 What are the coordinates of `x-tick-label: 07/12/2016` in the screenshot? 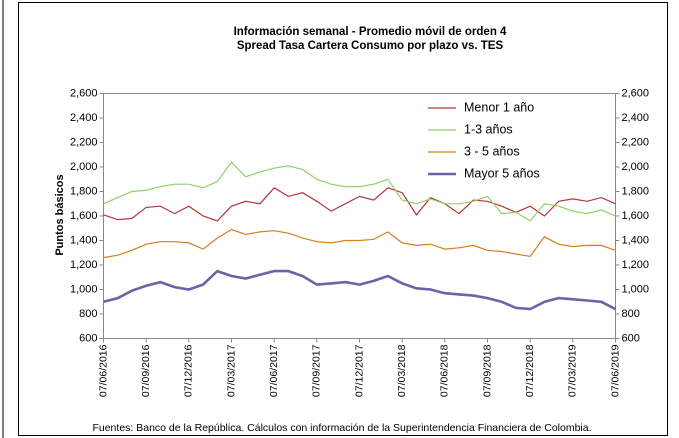 It's located at (189, 370).